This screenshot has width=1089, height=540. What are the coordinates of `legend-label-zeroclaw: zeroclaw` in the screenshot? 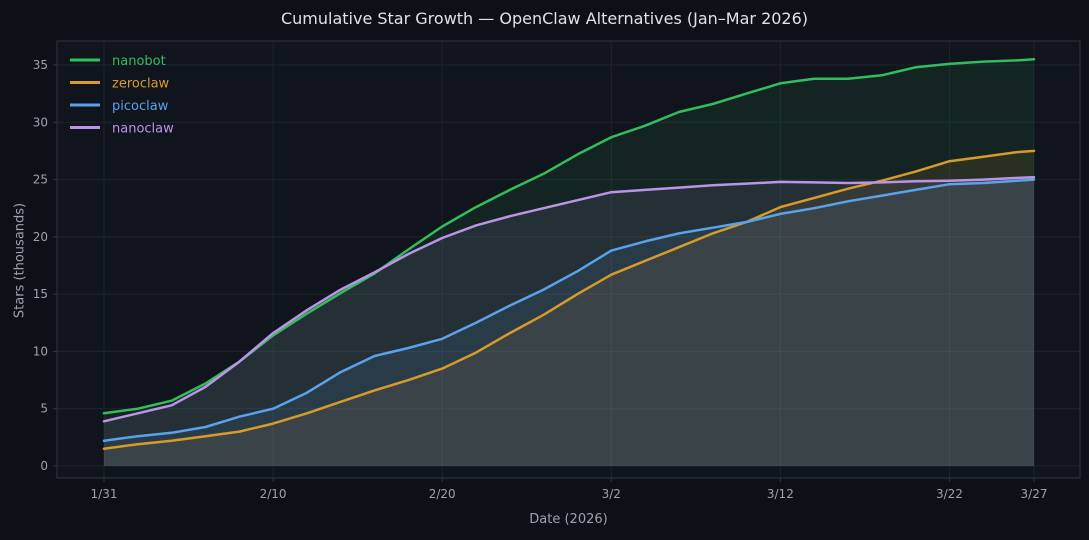 It's located at (141, 84).